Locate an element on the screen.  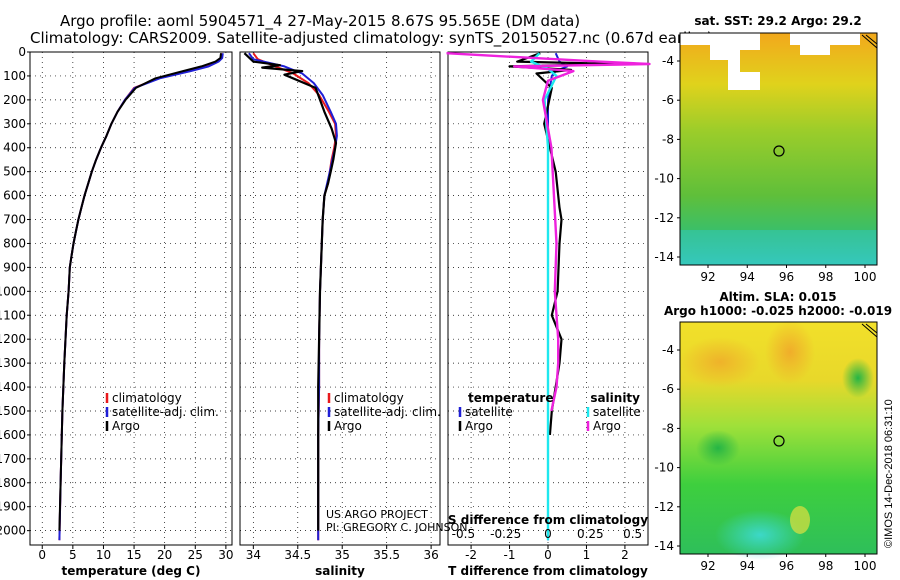
sla-map is located at coordinates (778, 440).